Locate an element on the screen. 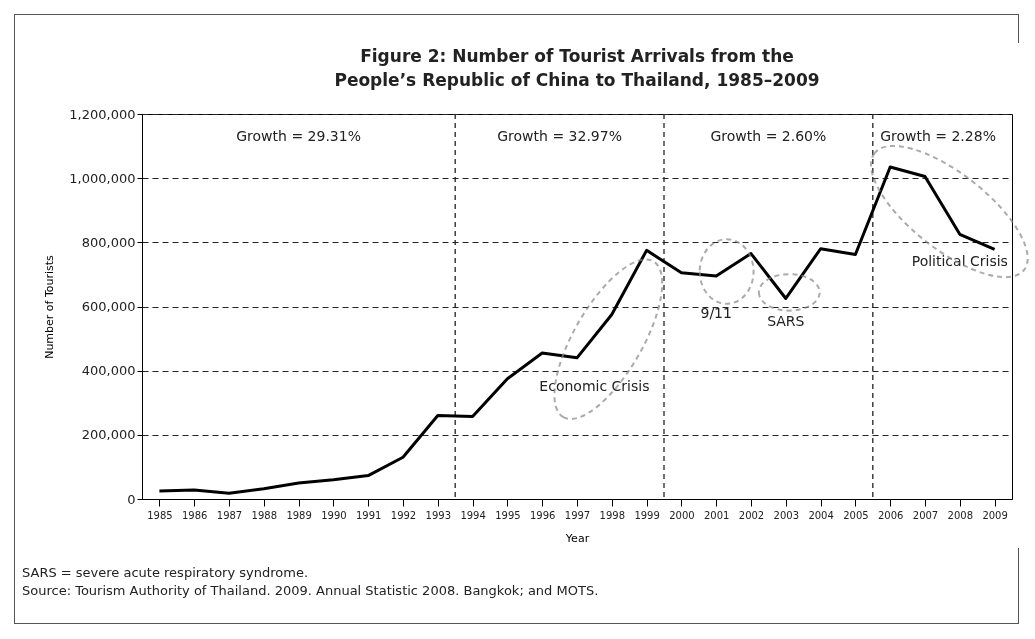  x-tick-label: 2005 is located at coordinates (856, 515).